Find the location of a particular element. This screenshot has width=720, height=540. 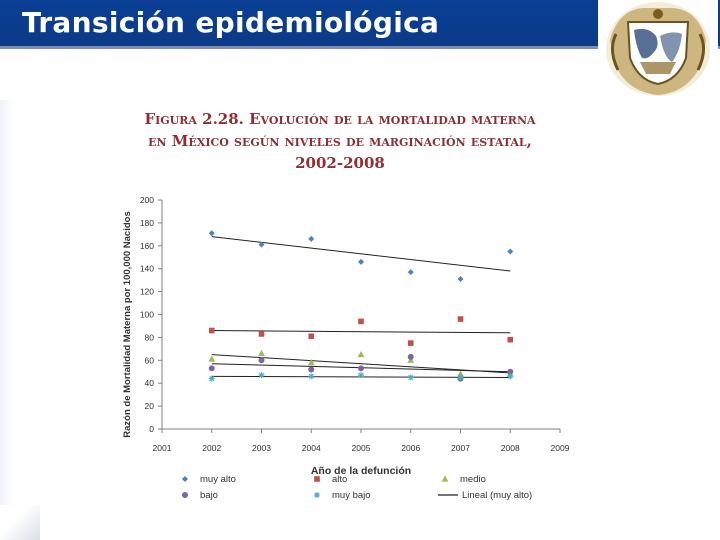

legend-label: muy bajo is located at coordinates (351, 495).